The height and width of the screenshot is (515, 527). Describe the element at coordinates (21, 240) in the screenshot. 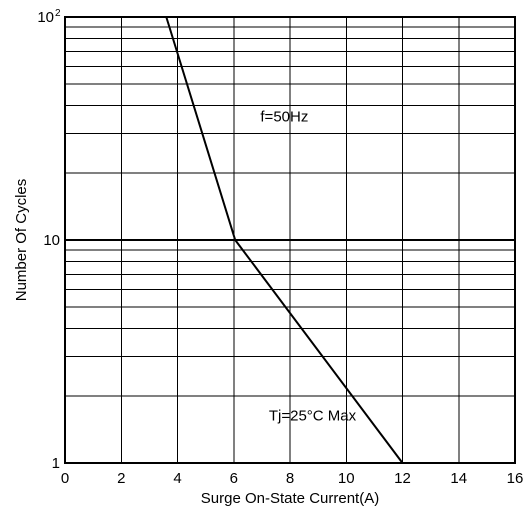

I see `y-axis-label: Number Of Cycles` at that location.